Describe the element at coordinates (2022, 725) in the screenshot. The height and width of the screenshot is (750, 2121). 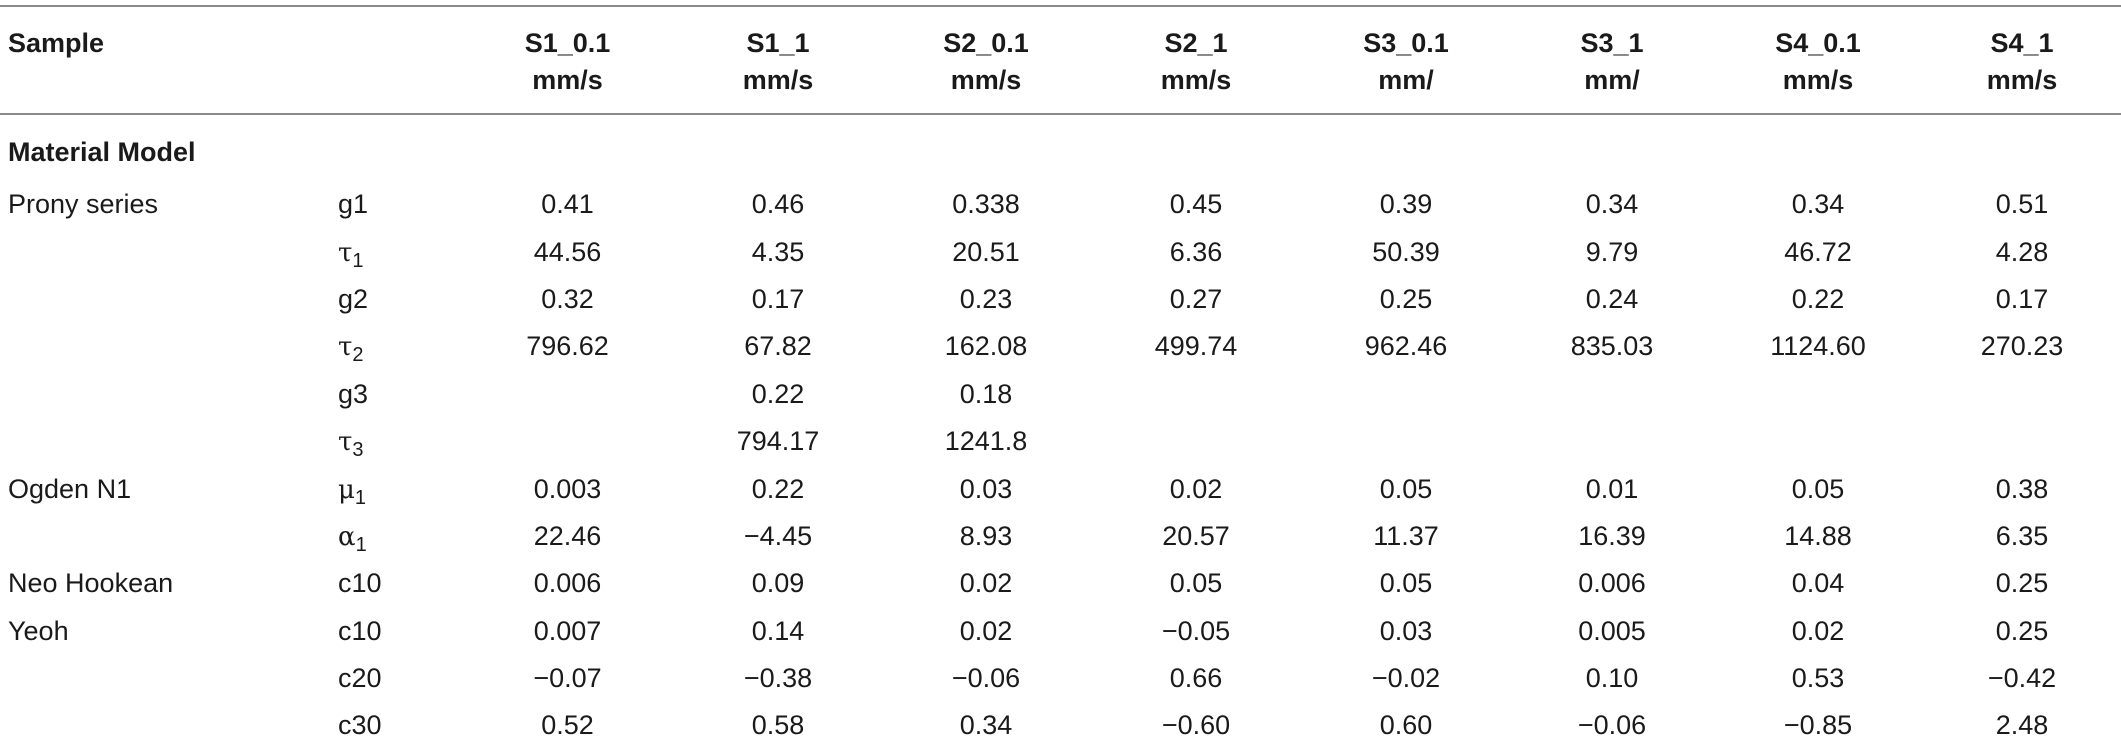
I see `value-cell: 2.48` at that location.